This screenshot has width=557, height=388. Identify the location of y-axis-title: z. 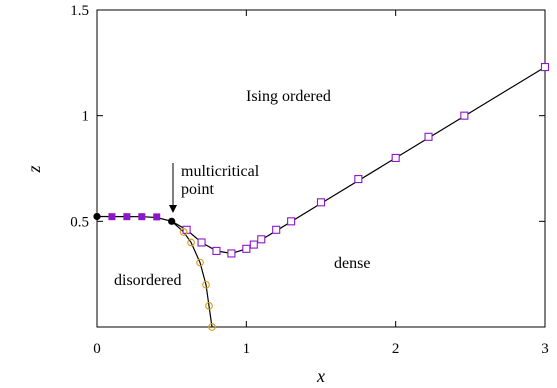
(34, 169).